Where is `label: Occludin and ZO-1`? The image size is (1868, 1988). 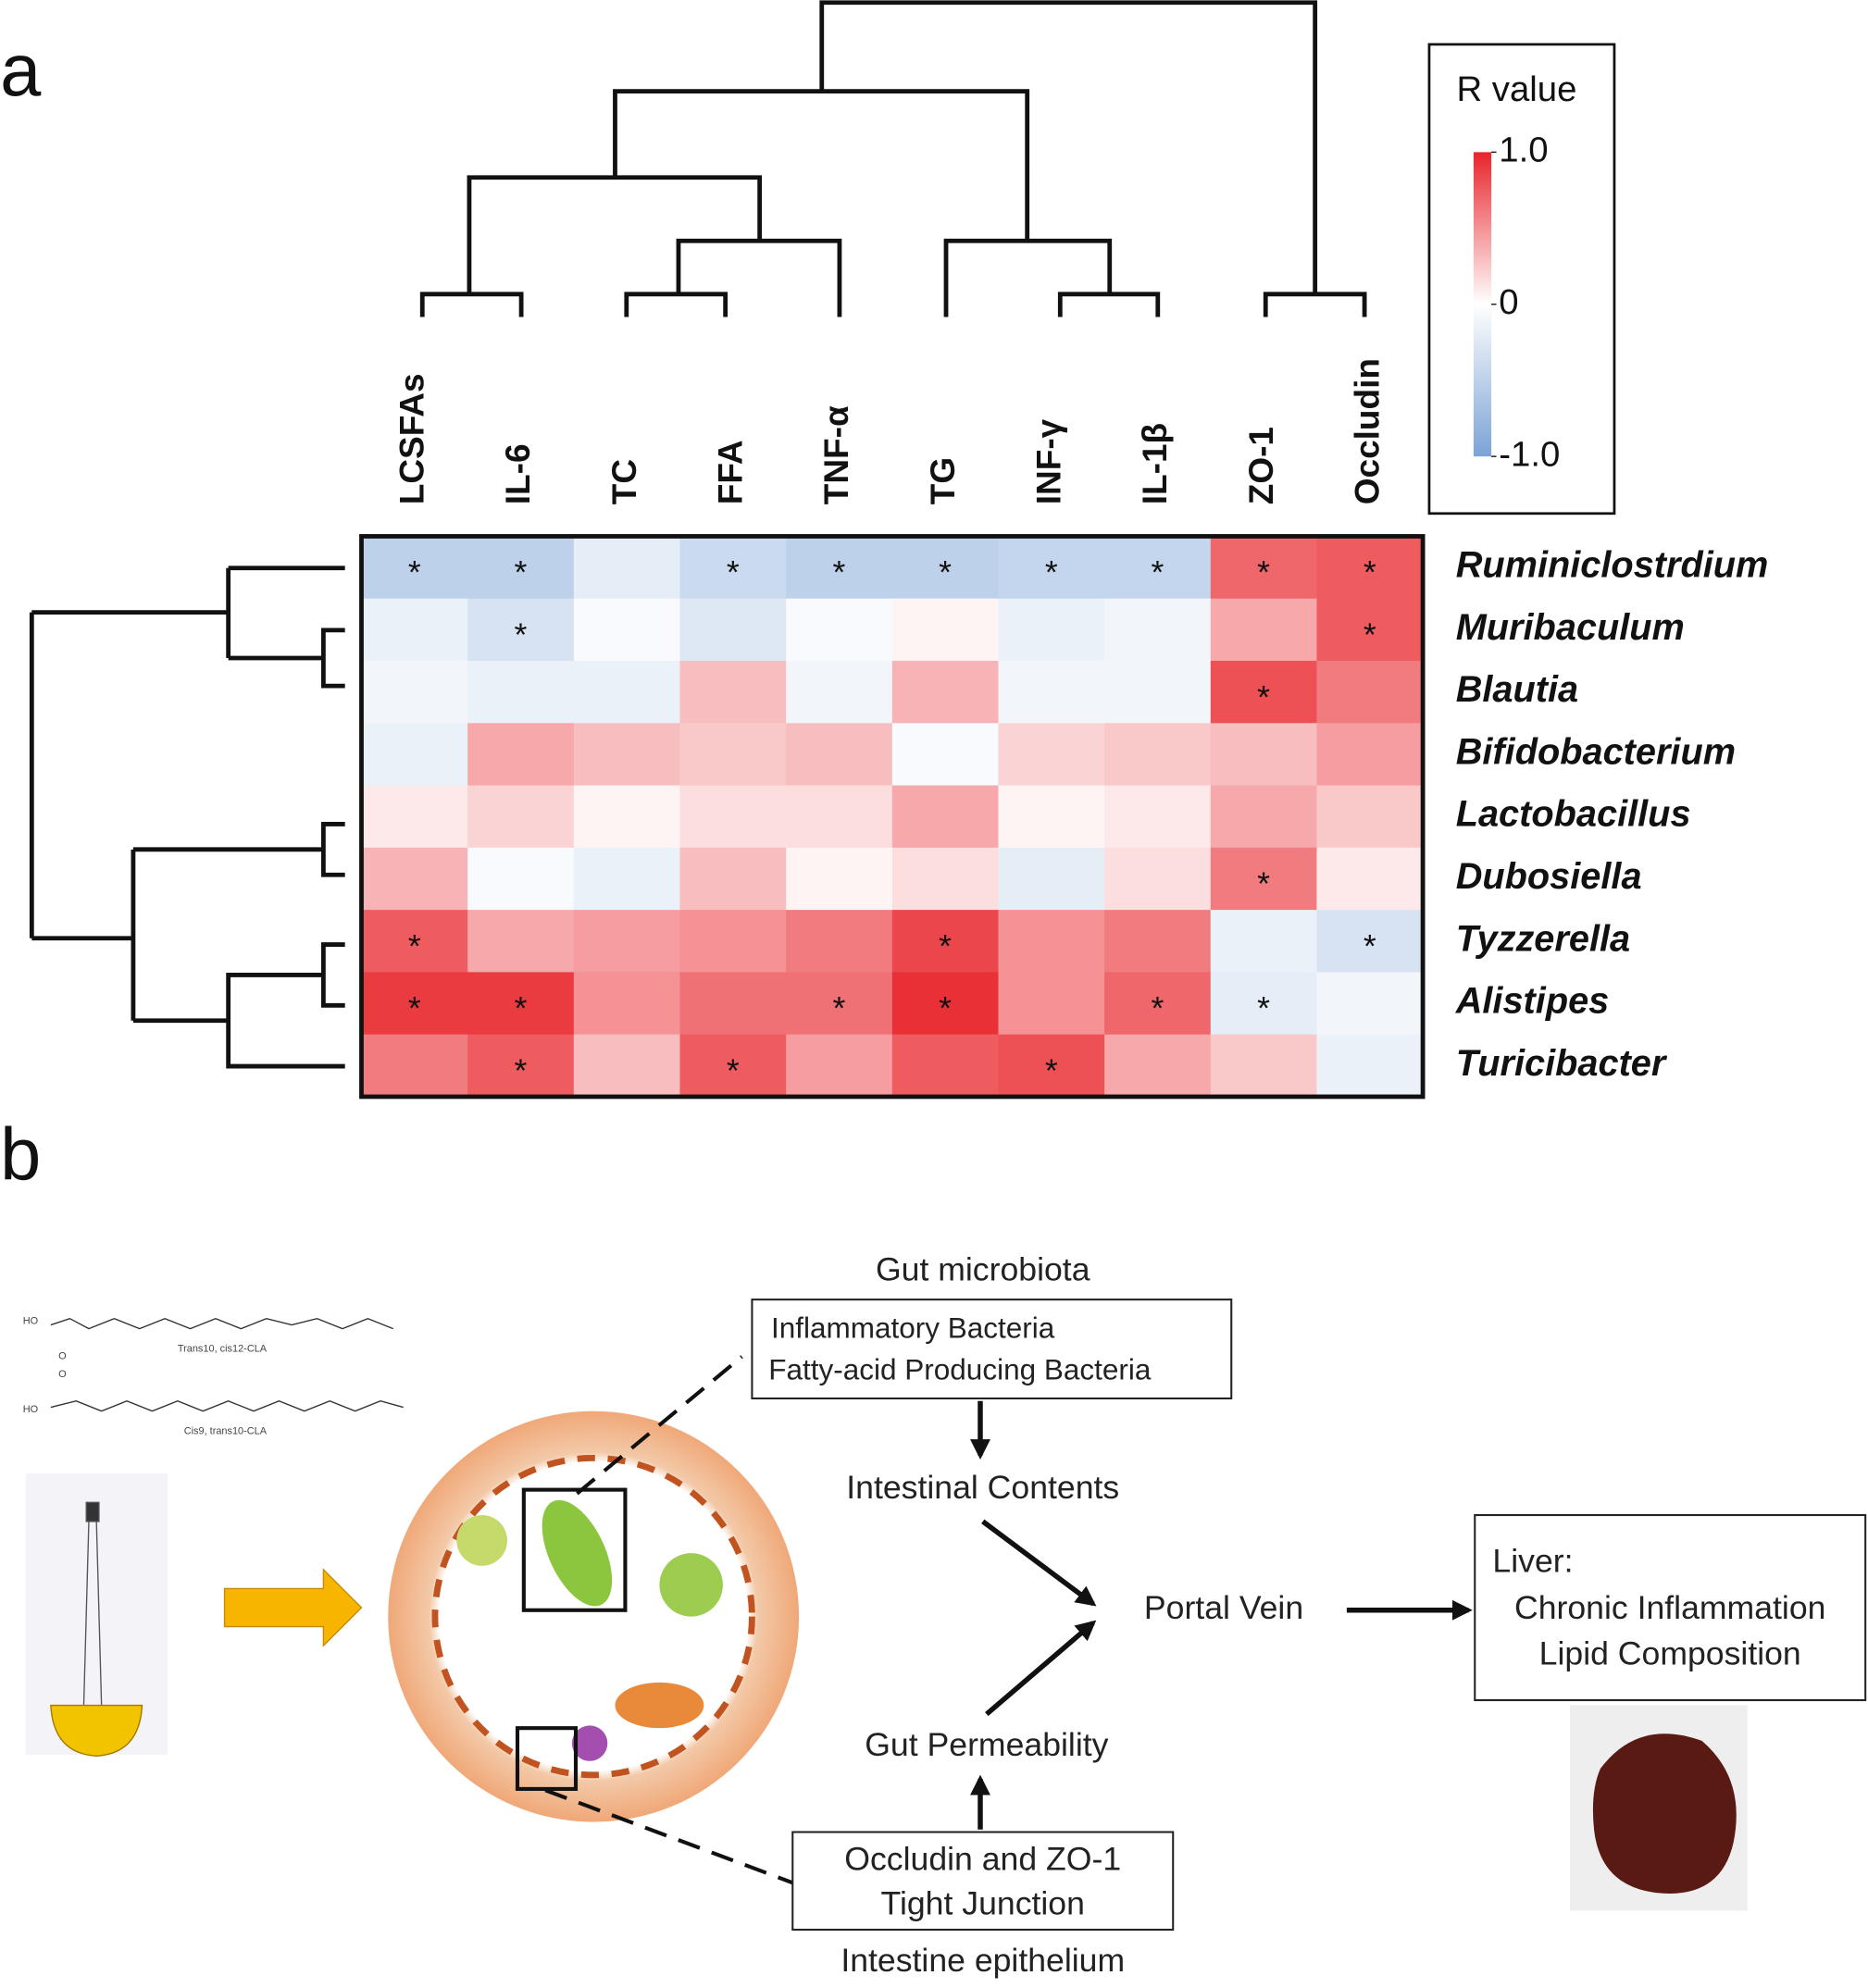 label: Occludin and ZO-1 is located at coordinates (982, 1859).